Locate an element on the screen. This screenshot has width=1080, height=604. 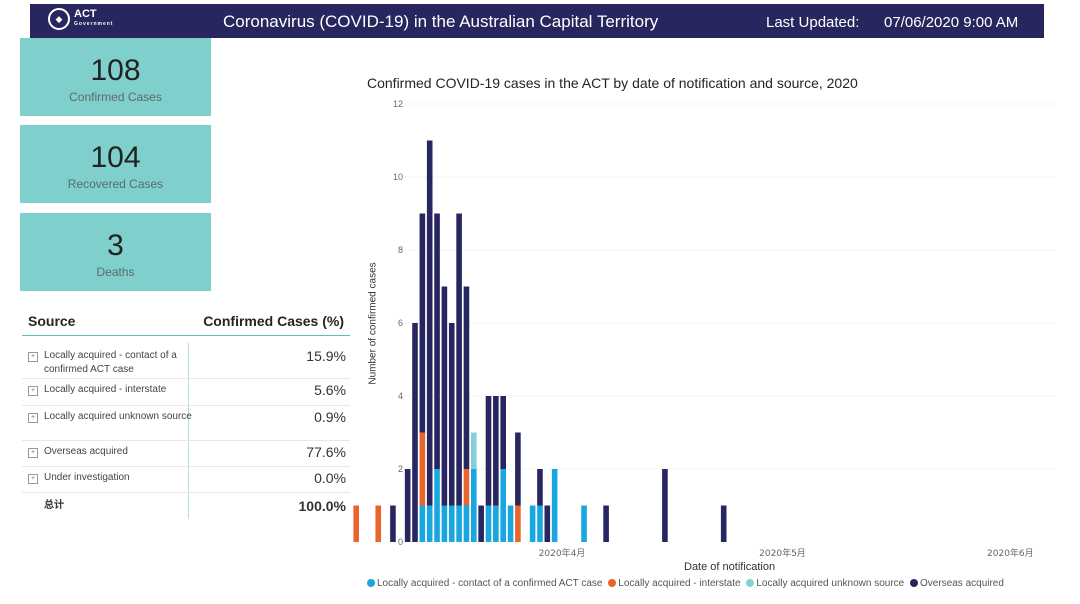
table-header: Source Confirmed Cases (%) is located at coordinates (186, 321).